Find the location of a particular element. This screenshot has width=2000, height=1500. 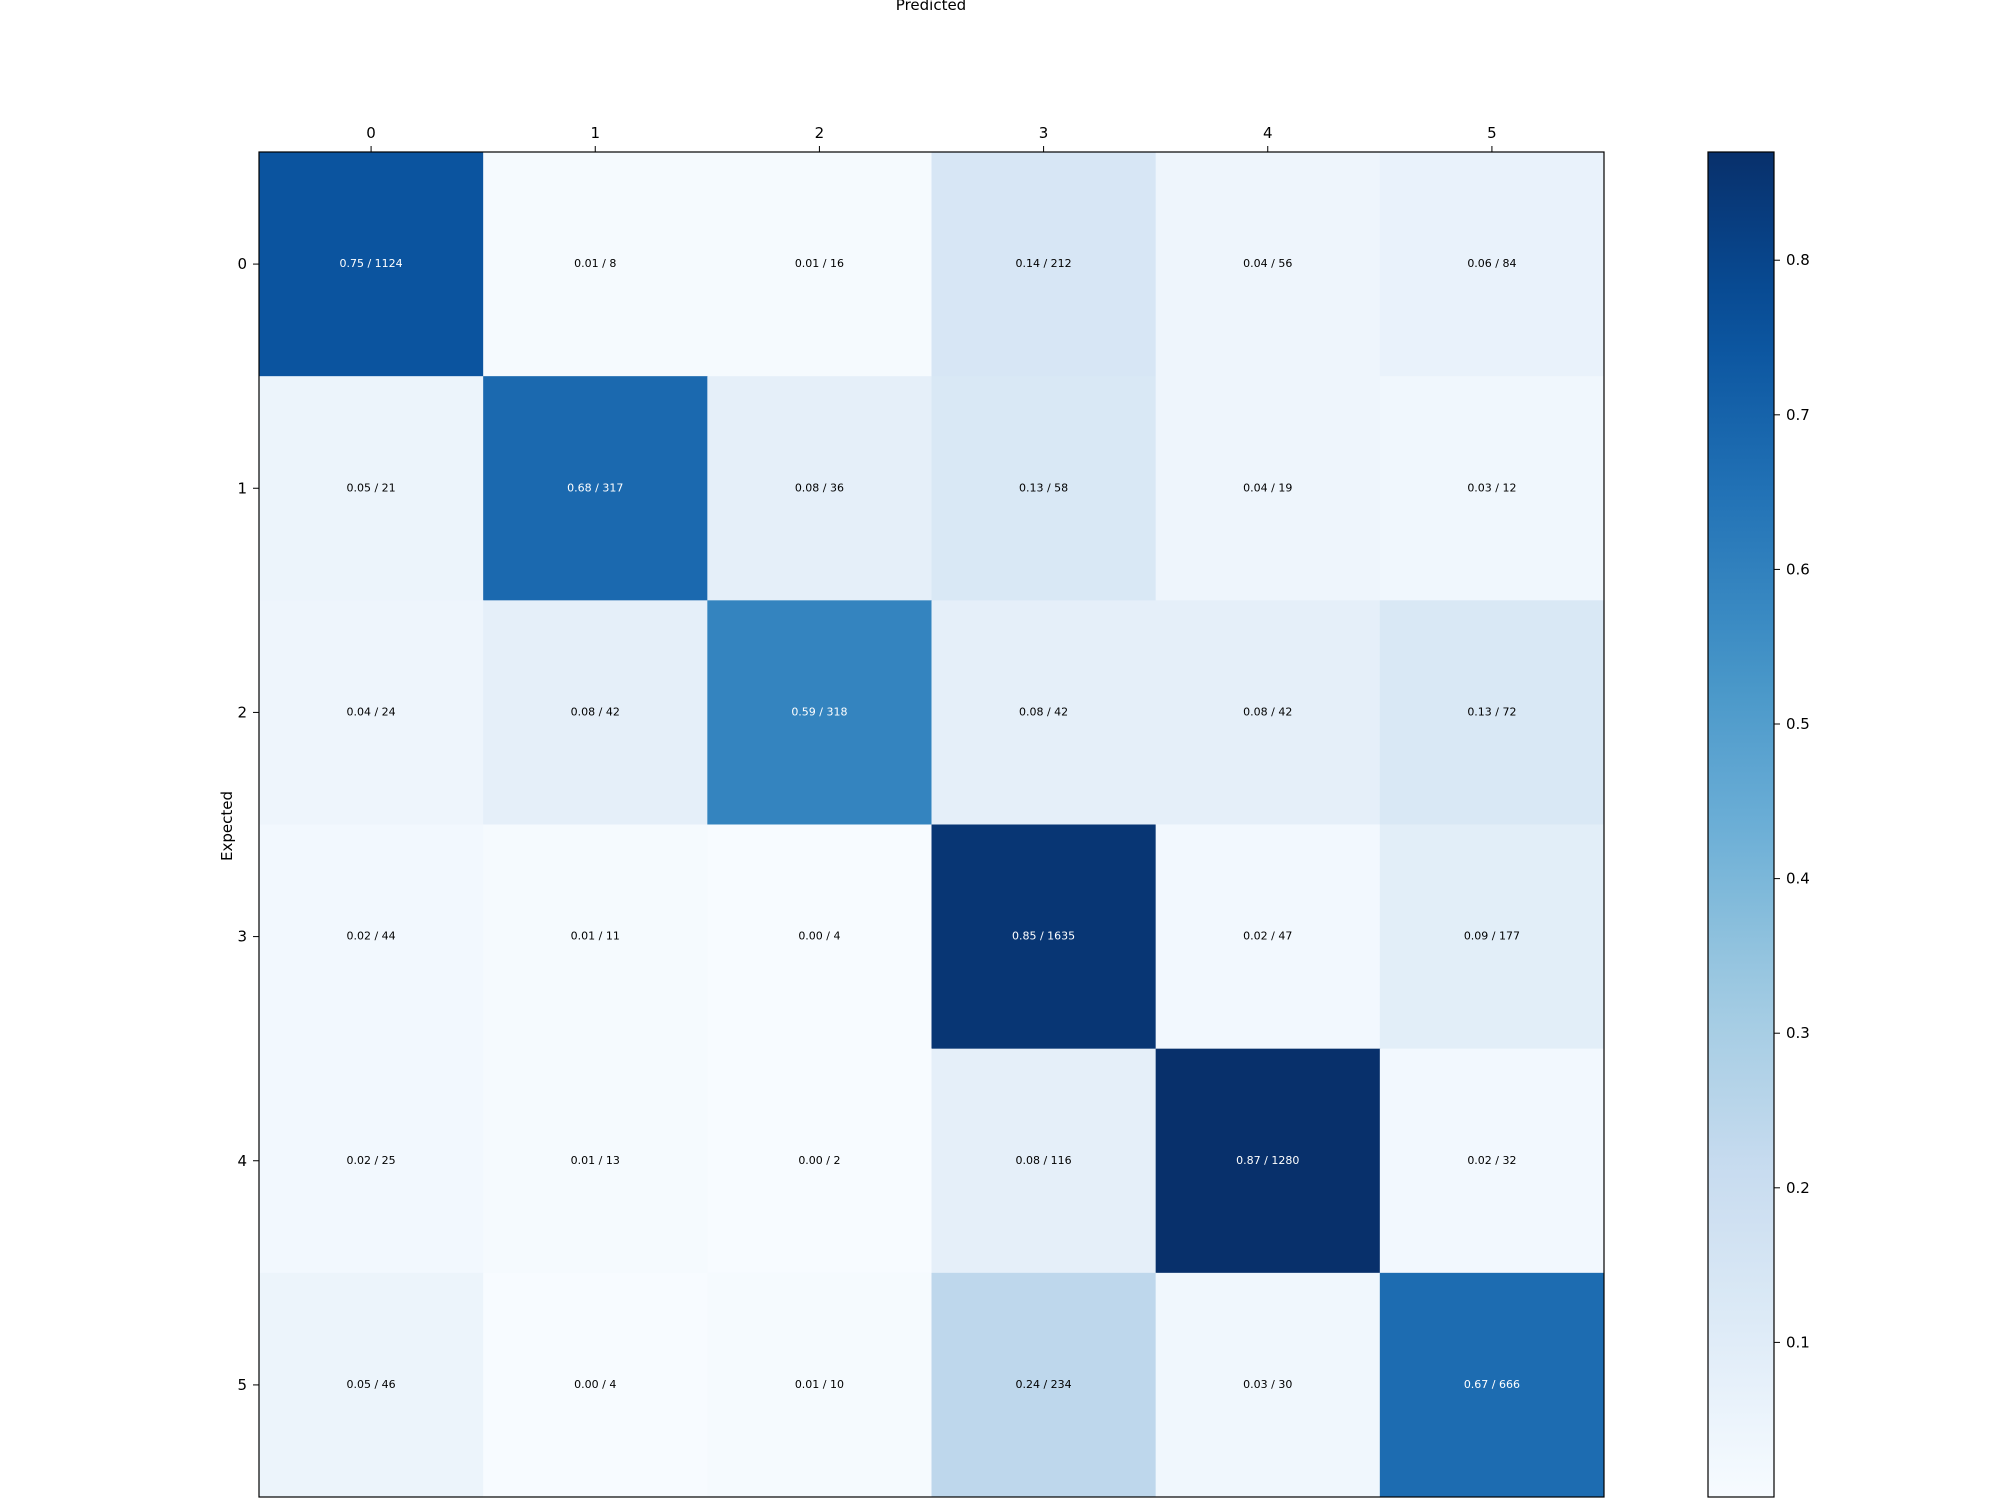

cell-label-3-2: 0.00 / 4 is located at coordinates (819, 936).